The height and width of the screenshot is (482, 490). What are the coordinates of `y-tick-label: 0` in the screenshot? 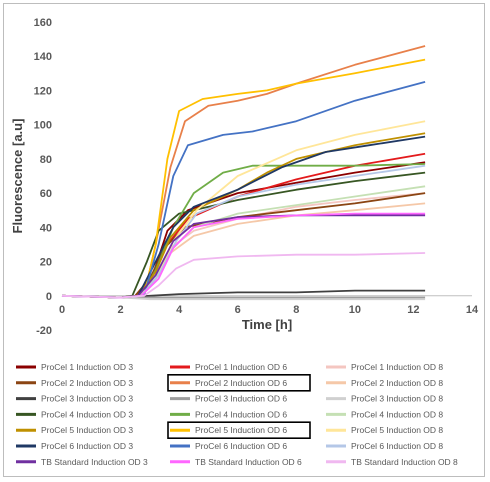 It's located at (49, 297).